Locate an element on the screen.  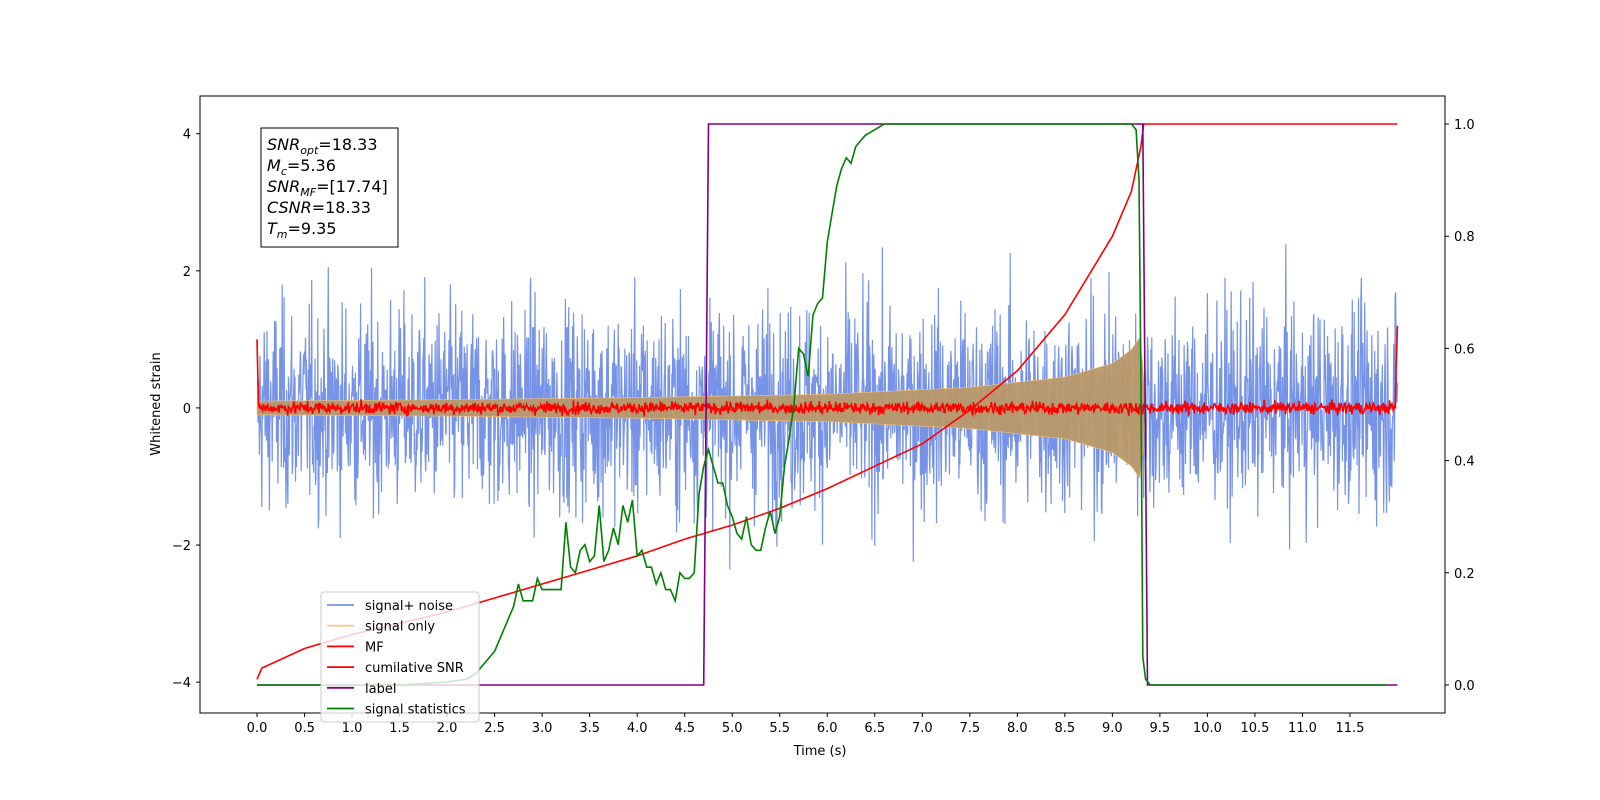
y-tick-right-label: 0.6 is located at coordinates (1464, 349).